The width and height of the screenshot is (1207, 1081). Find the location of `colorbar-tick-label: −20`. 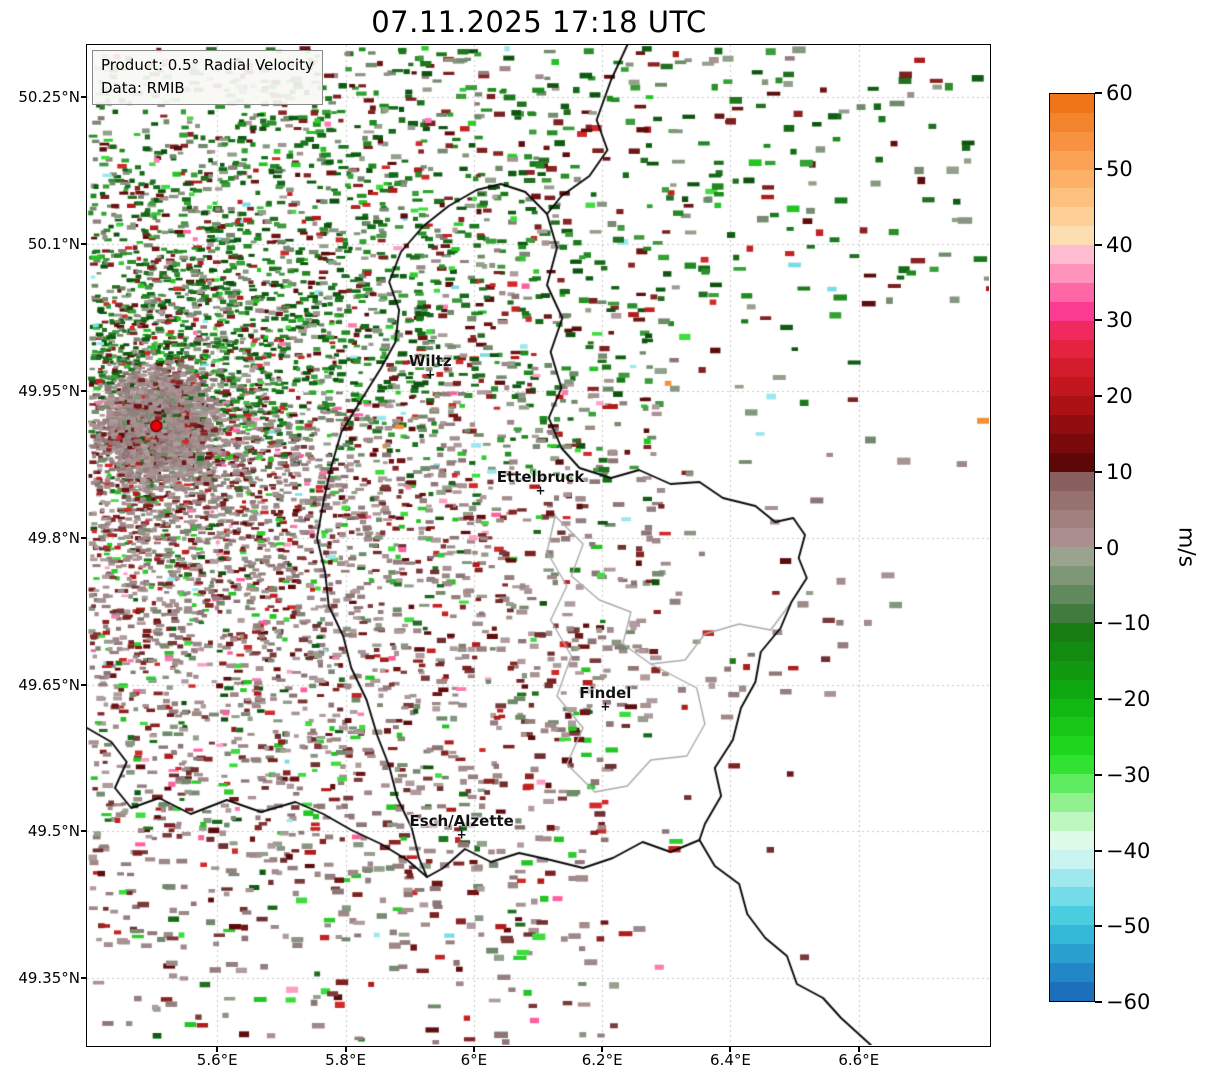

colorbar-tick-label: −20 is located at coordinates (1128, 699).